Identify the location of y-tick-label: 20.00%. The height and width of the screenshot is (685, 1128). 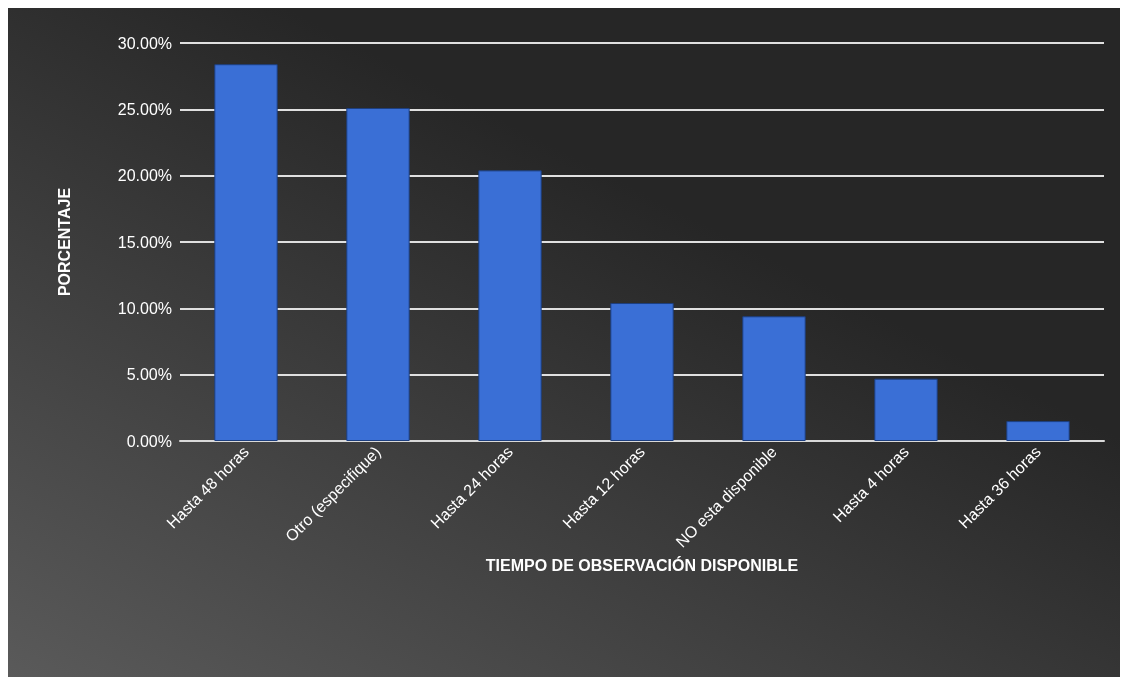
(144, 176).